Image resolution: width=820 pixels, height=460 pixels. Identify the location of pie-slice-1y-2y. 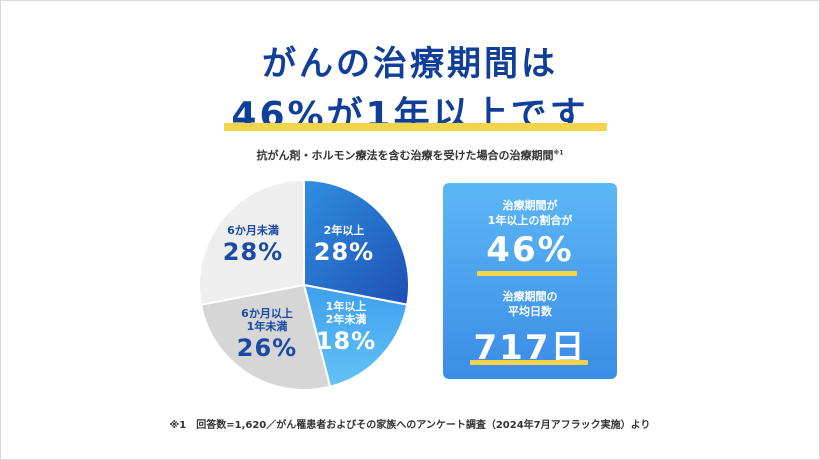
(355, 335).